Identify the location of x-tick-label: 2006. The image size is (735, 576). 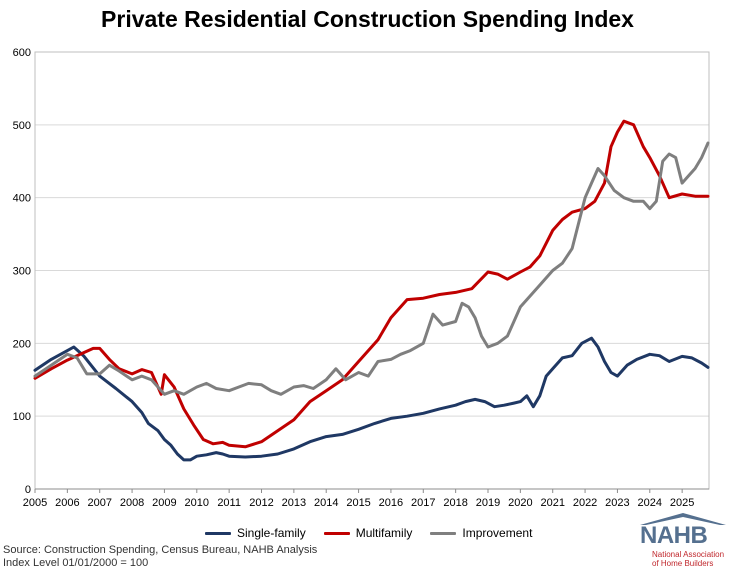
(67, 503).